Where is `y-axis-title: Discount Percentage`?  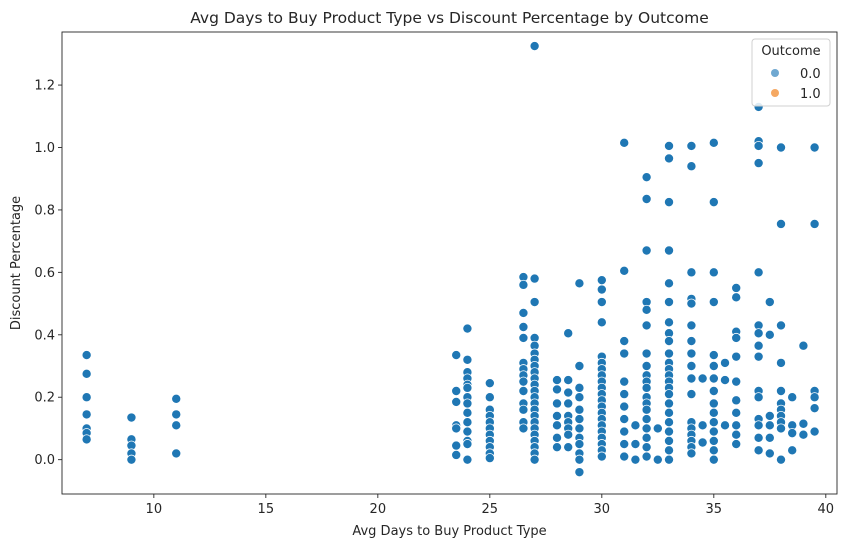 y-axis-title: Discount Percentage is located at coordinates (16, 263).